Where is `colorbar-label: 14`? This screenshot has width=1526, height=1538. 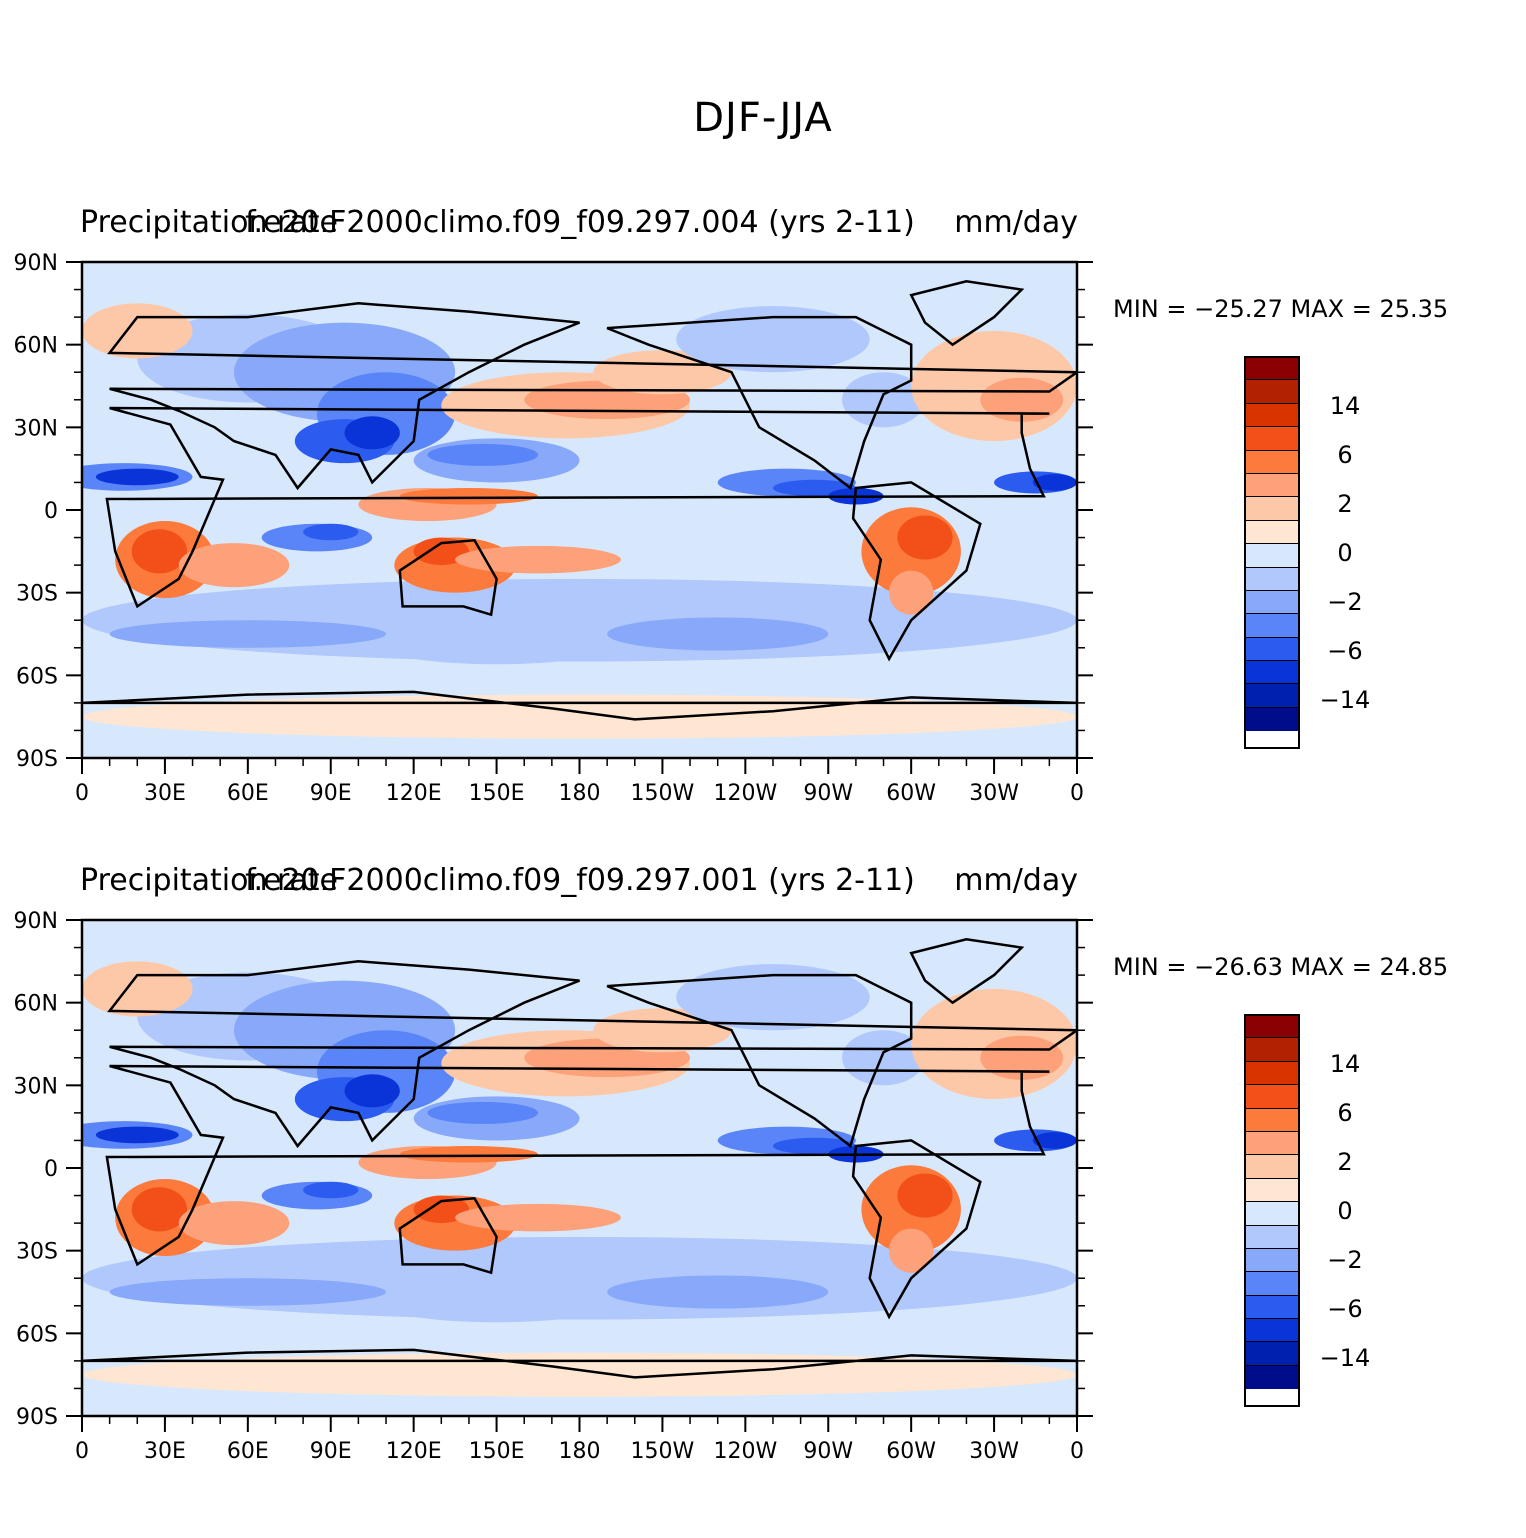 colorbar-label: 14 is located at coordinates (1345, 1064).